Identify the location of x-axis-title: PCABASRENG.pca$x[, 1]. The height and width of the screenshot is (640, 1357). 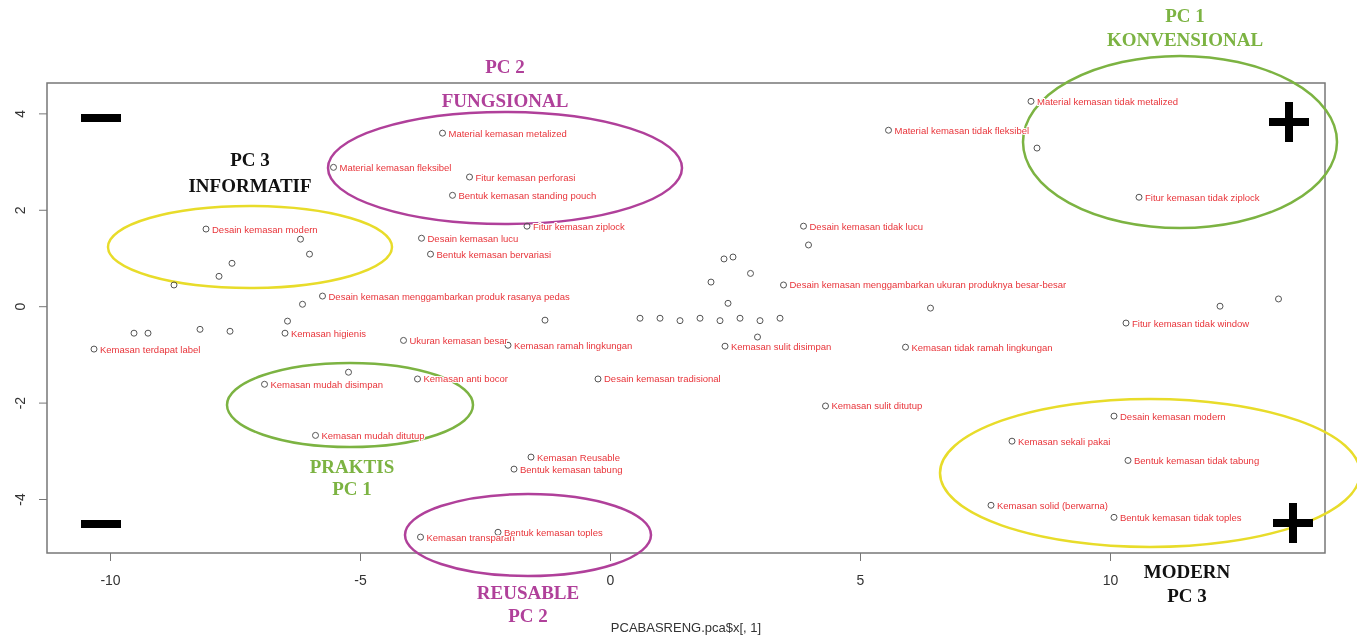
(686, 627).